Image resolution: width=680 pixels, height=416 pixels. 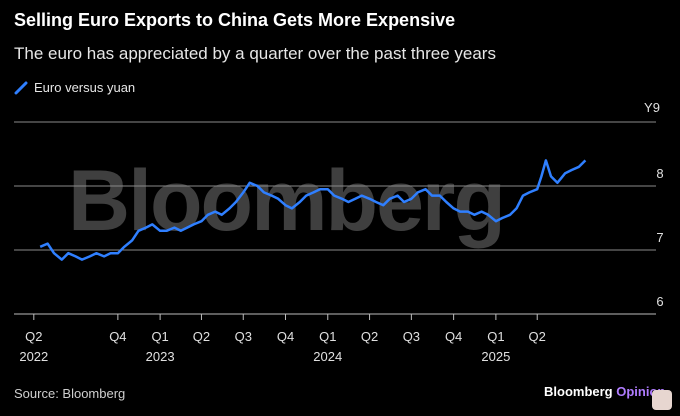 I want to click on brand-logo: Bloomberg Opinion, so click(x=604, y=391).